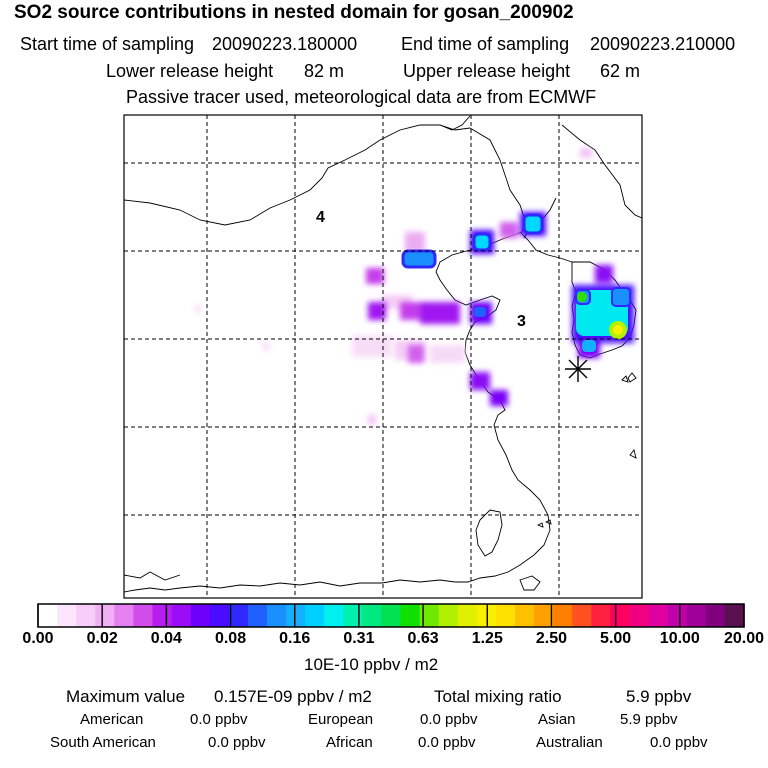 Image resolution: width=768 pixels, height=768 pixels. Describe the element at coordinates (126, 696) in the screenshot. I see `max-value-label: Maximum value` at that location.